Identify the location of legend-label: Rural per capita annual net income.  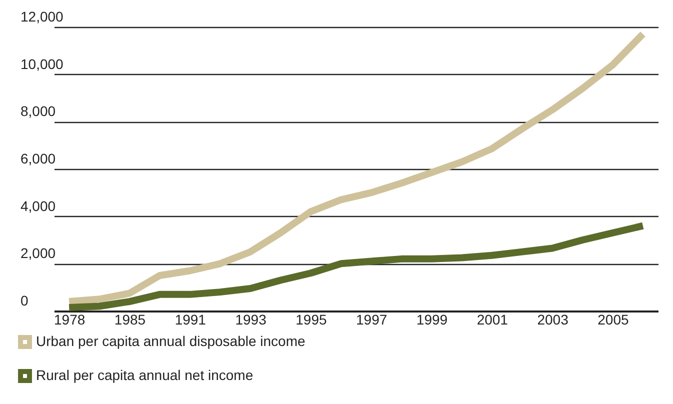
(145, 375).